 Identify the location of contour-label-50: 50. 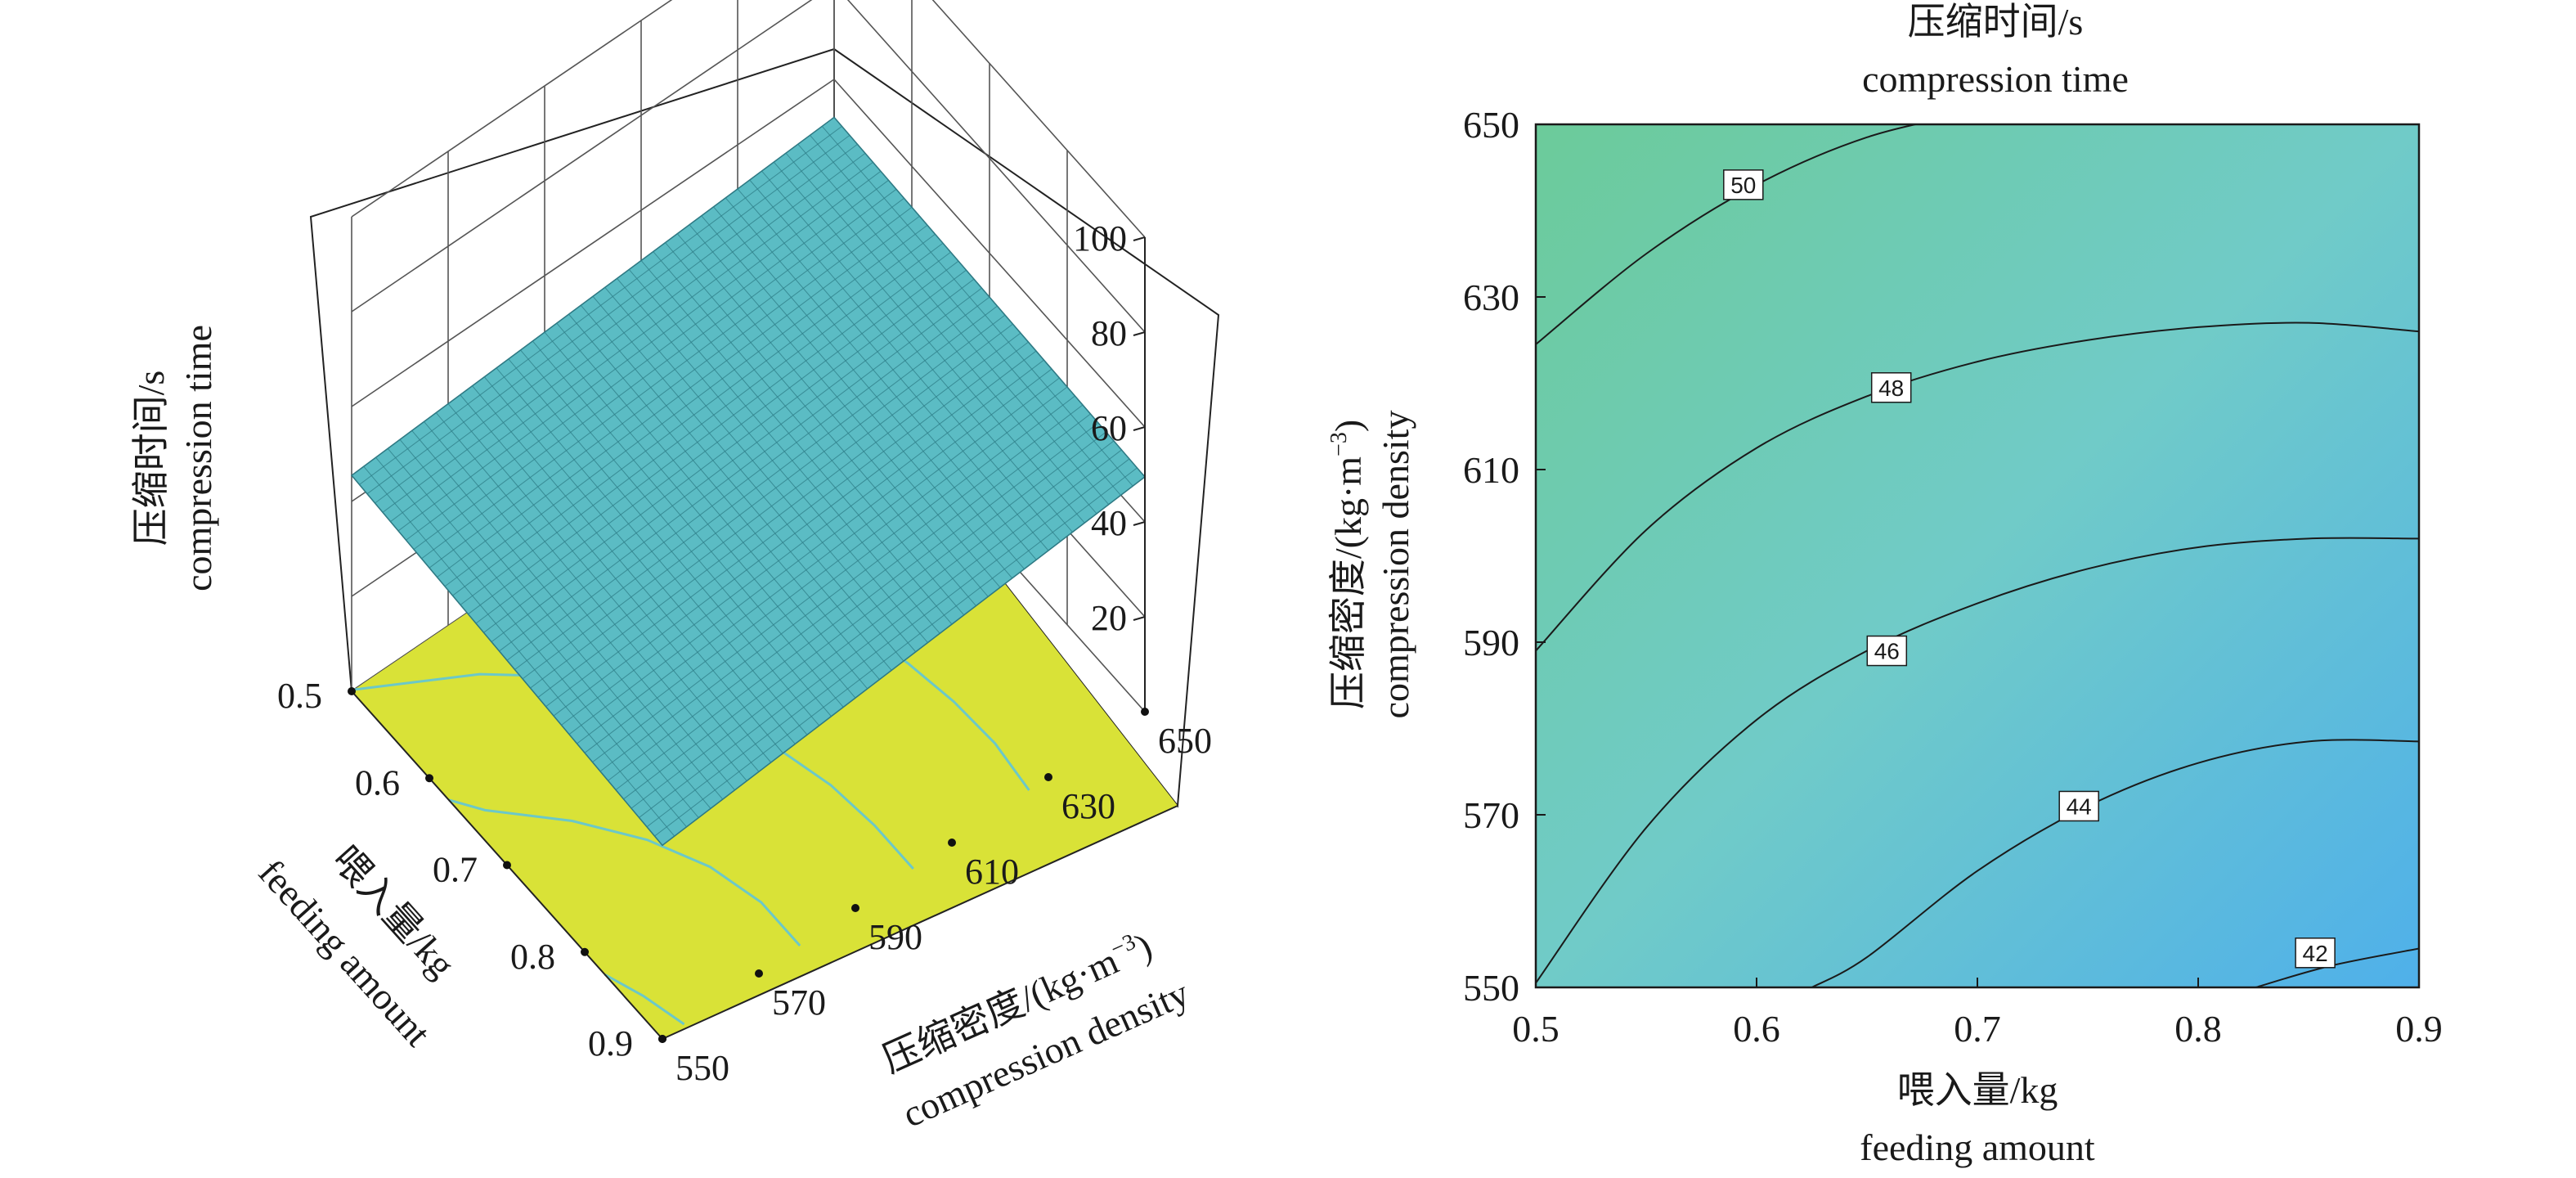
(1743, 185).